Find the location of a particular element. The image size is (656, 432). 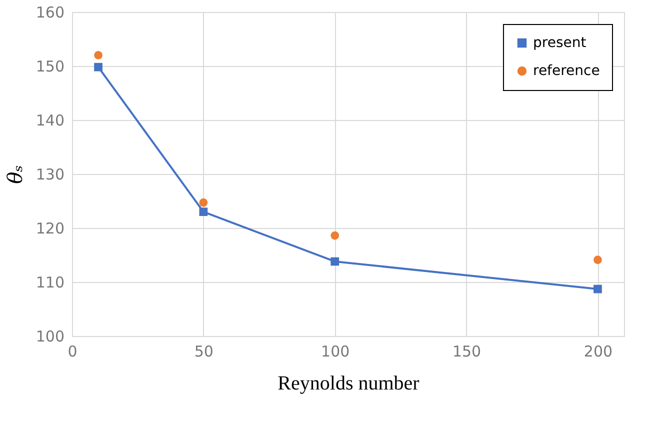

x-axis-title: Reynolds number is located at coordinates (349, 383).